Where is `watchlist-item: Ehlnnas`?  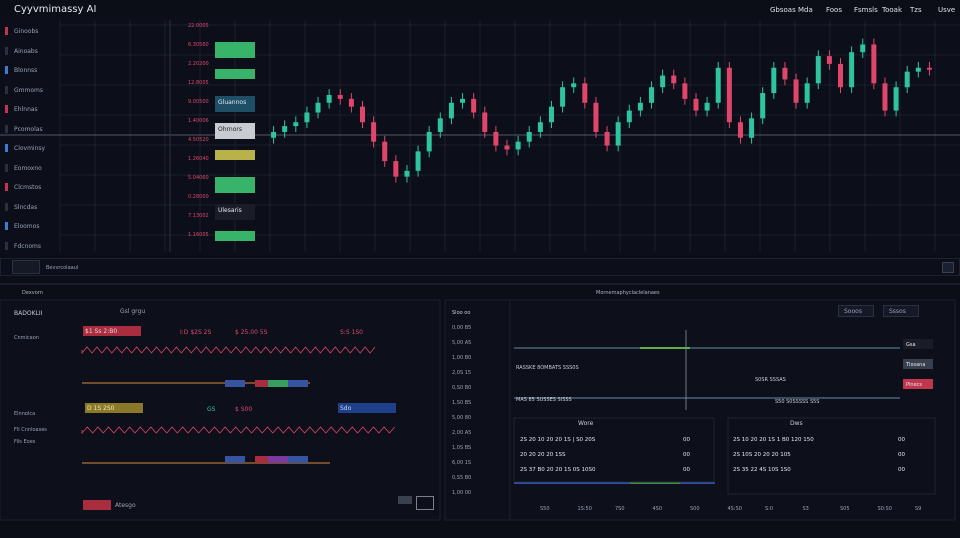 watchlist-item: Ehlnnas is located at coordinates (26, 109).